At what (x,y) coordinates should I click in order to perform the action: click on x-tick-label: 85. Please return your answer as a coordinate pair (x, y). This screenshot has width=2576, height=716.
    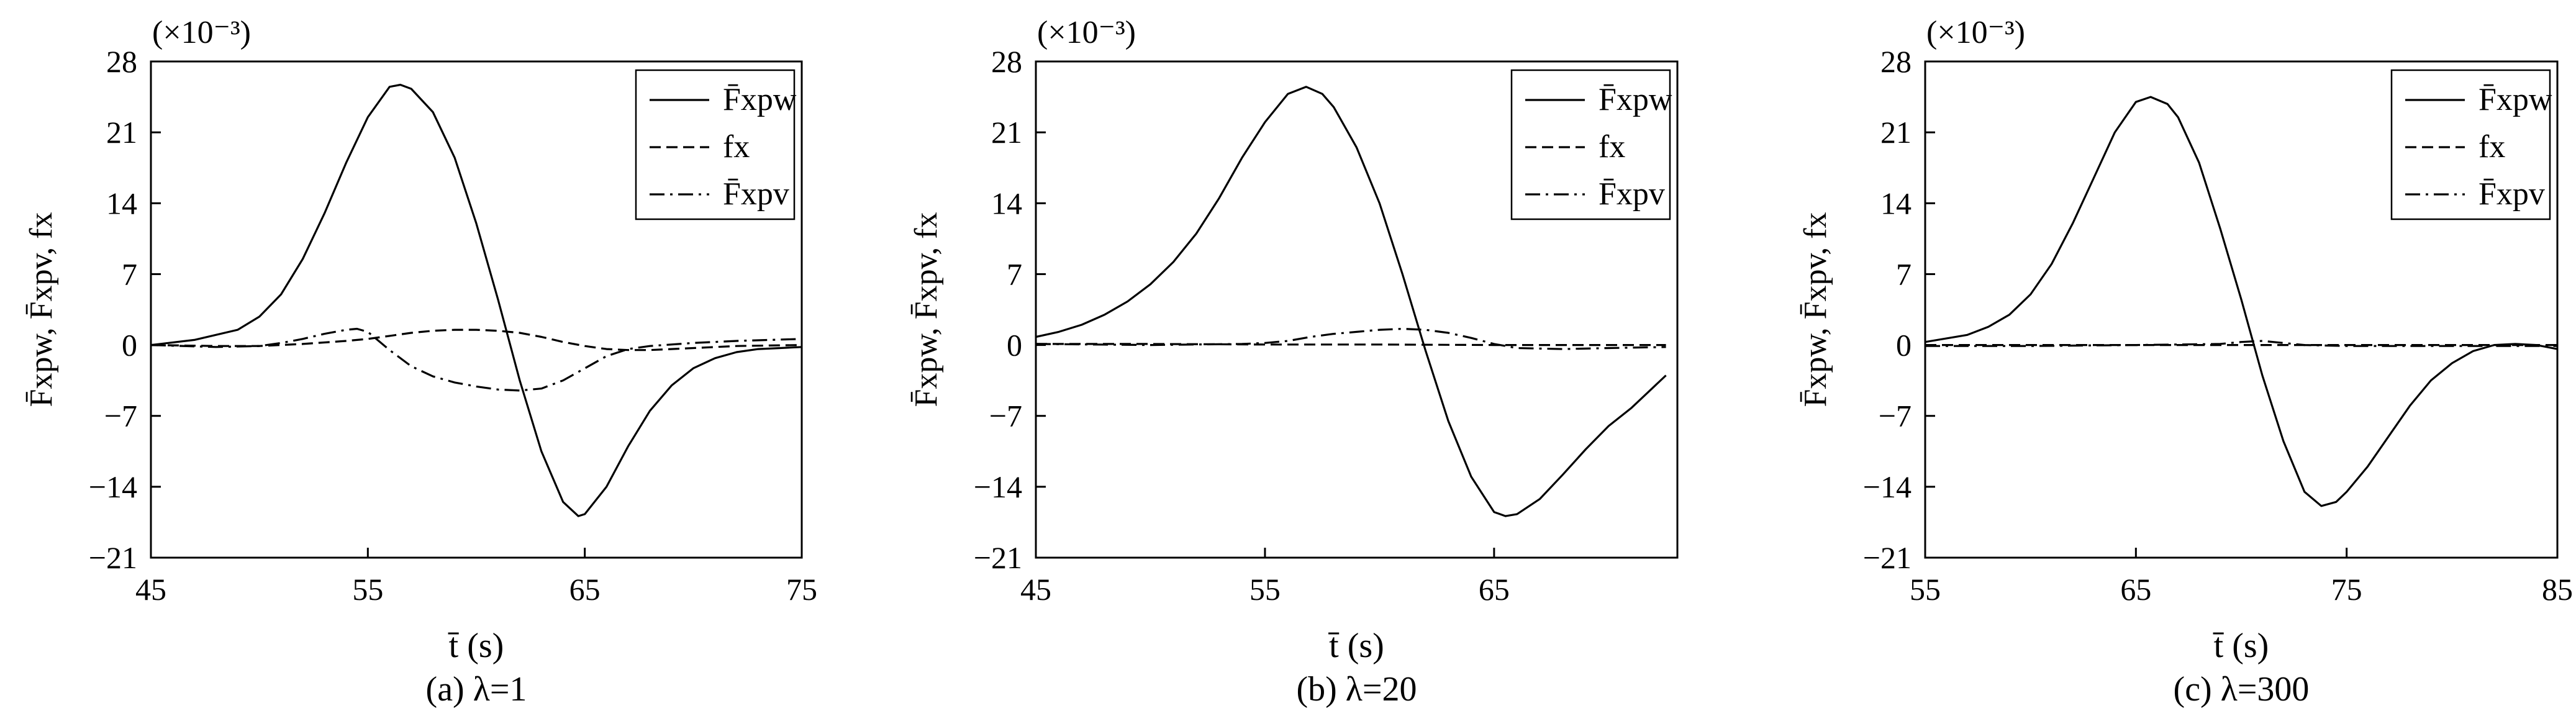
    Looking at the image, I should click on (2557, 589).